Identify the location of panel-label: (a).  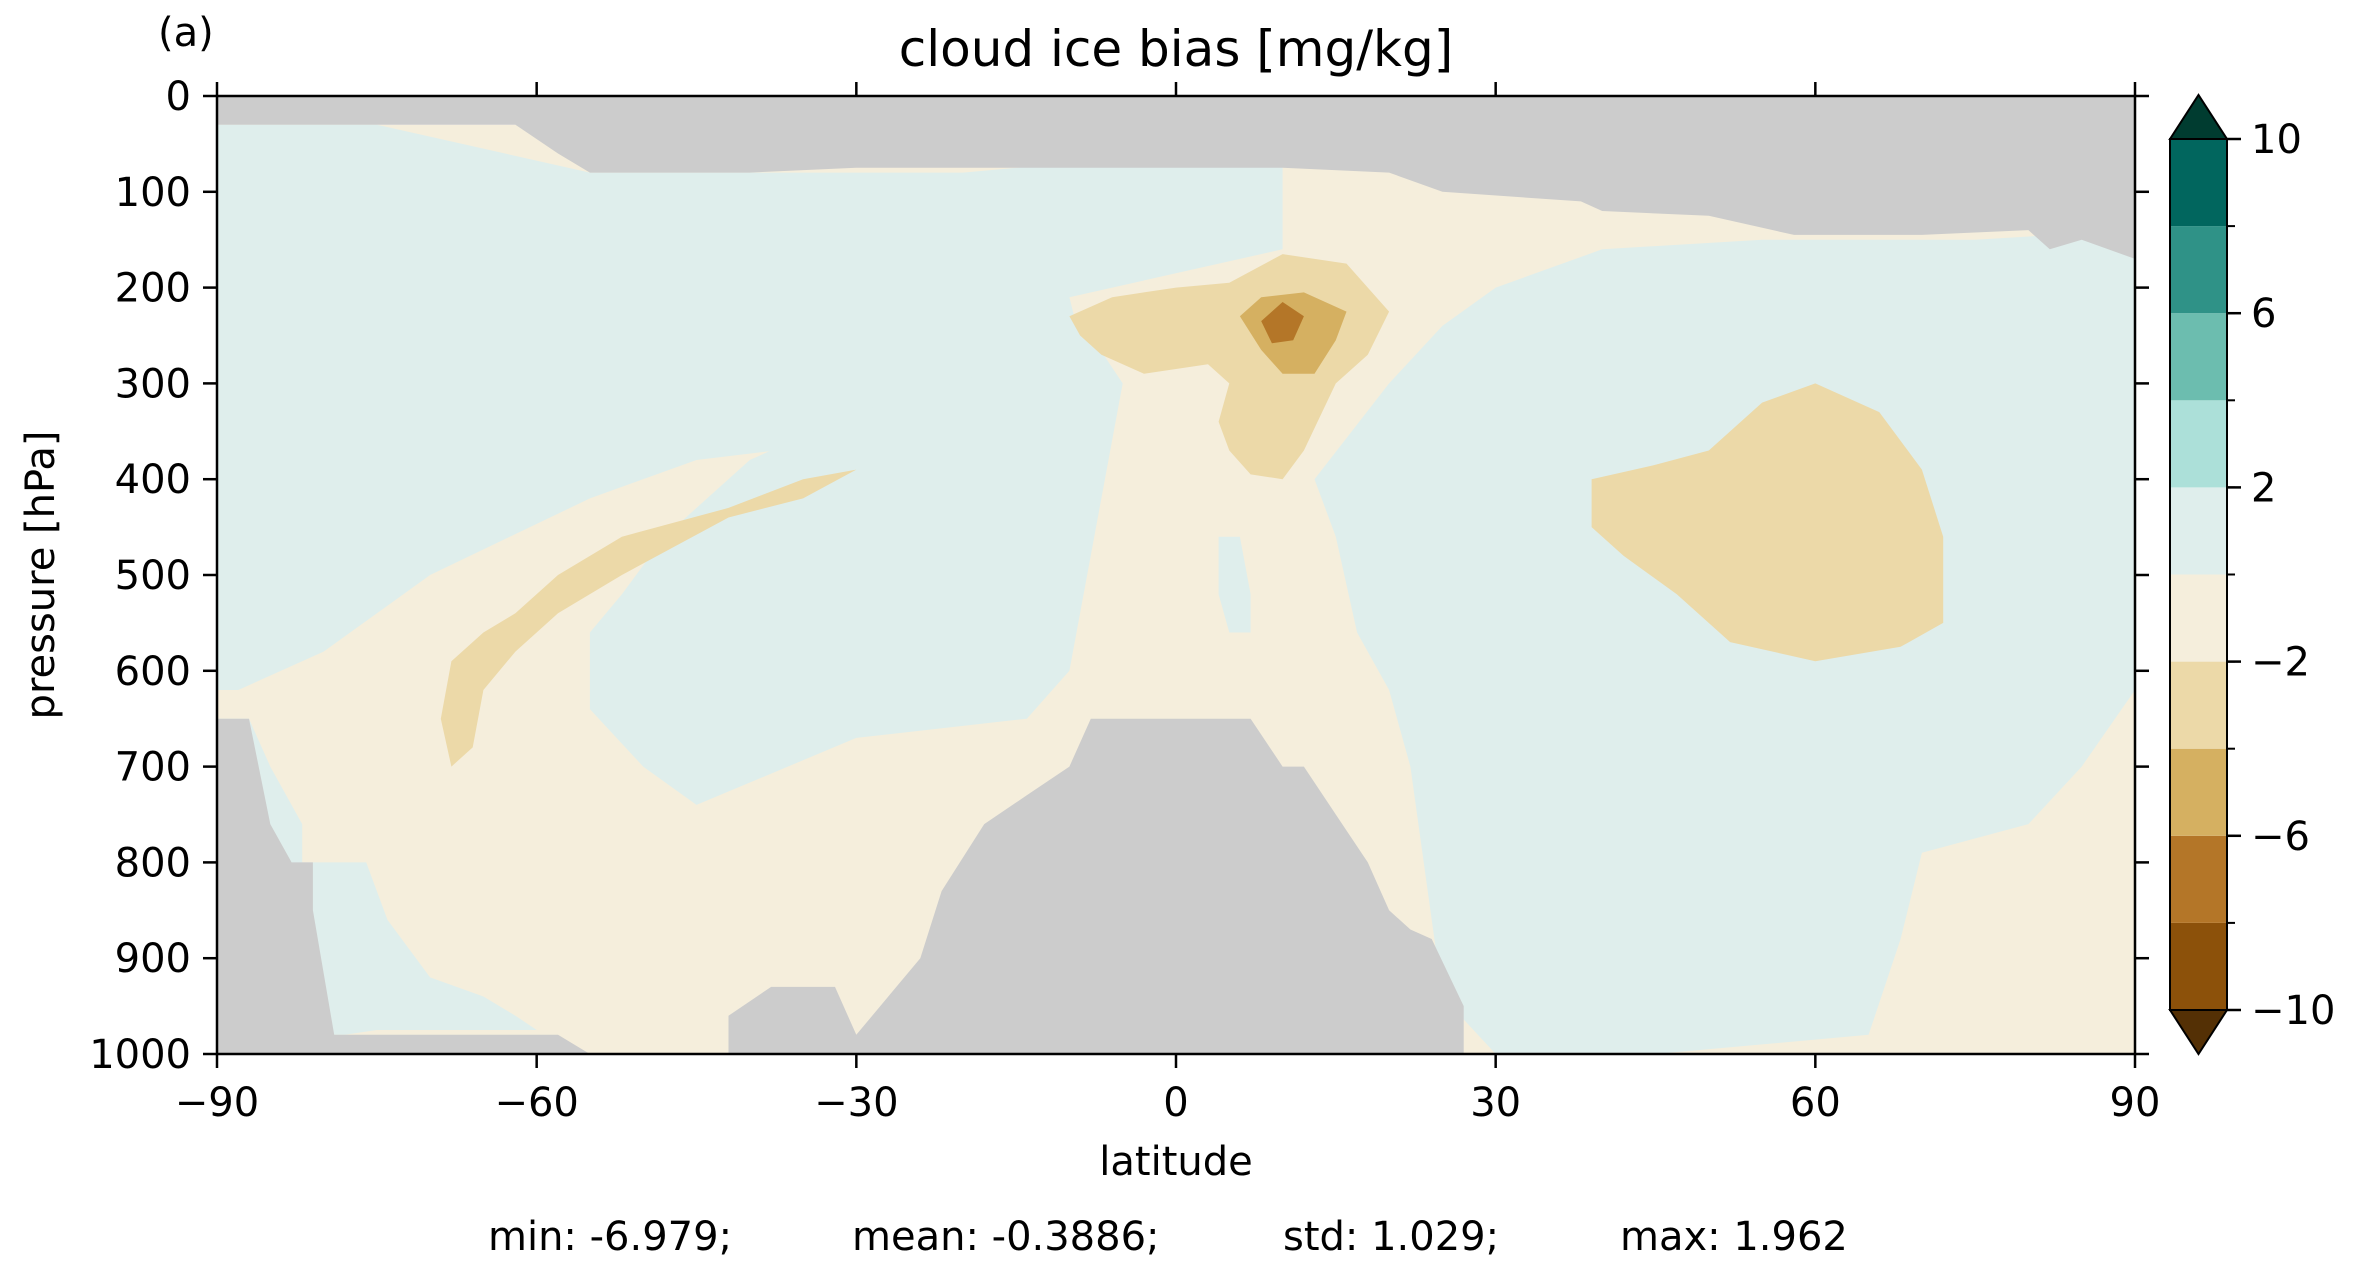
(186, 33).